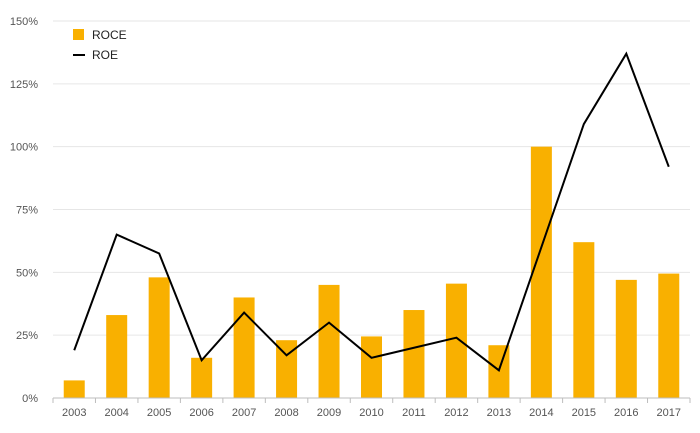 The height and width of the screenshot is (433, 700). I want to click on y-tick-label: 75%, so click(27, 211).